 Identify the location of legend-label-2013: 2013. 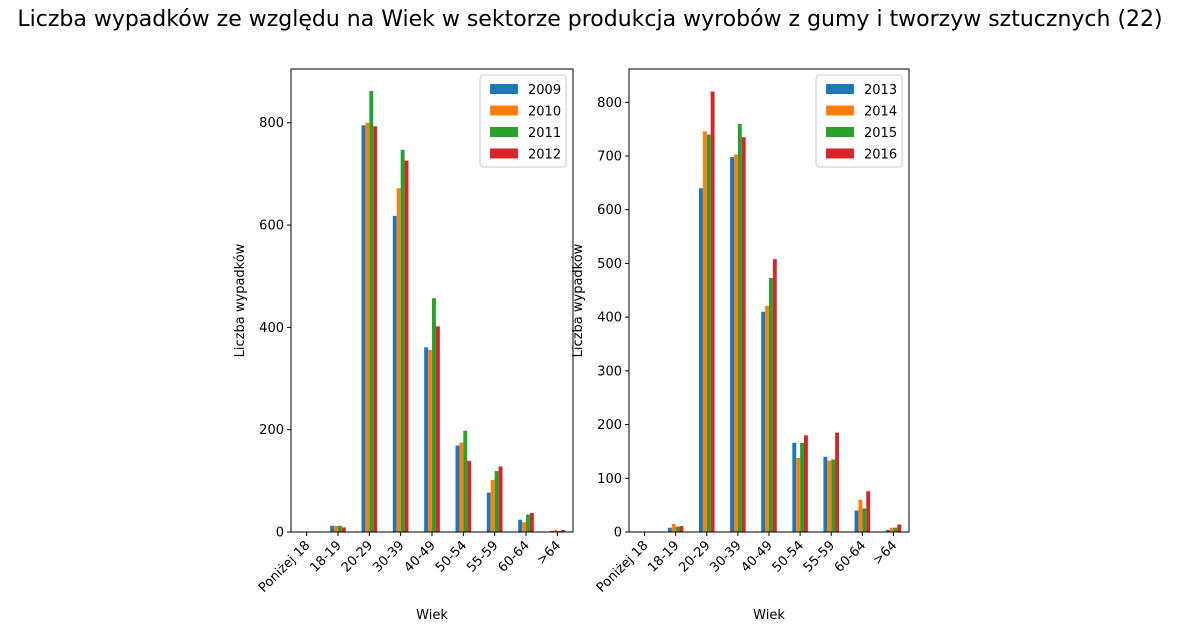
(880, 90).